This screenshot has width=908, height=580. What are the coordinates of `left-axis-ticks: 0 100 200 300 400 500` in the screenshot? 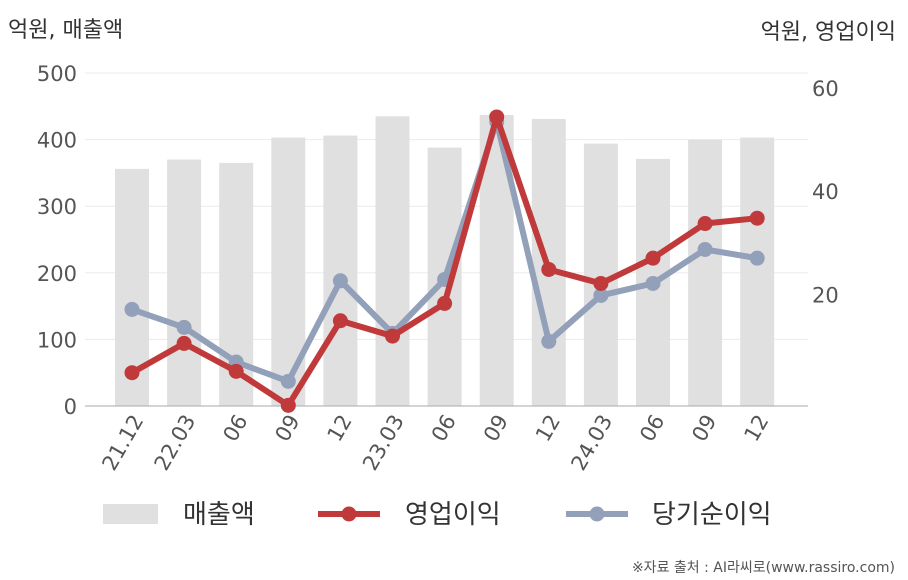 It's located at (57, 240).